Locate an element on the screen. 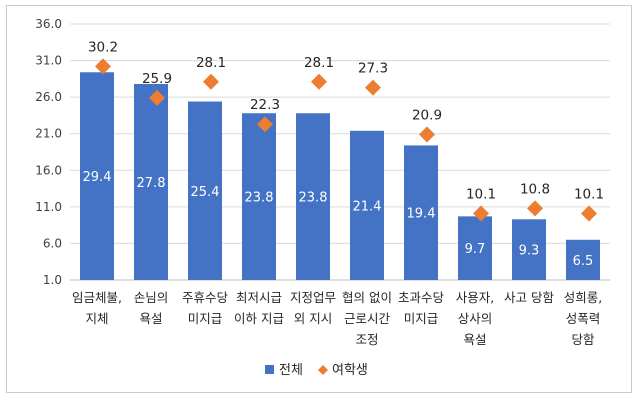 The width and height of the screenshot is (640, 401). y-tick-label: 16.0 is located at coordinates (48, 170).